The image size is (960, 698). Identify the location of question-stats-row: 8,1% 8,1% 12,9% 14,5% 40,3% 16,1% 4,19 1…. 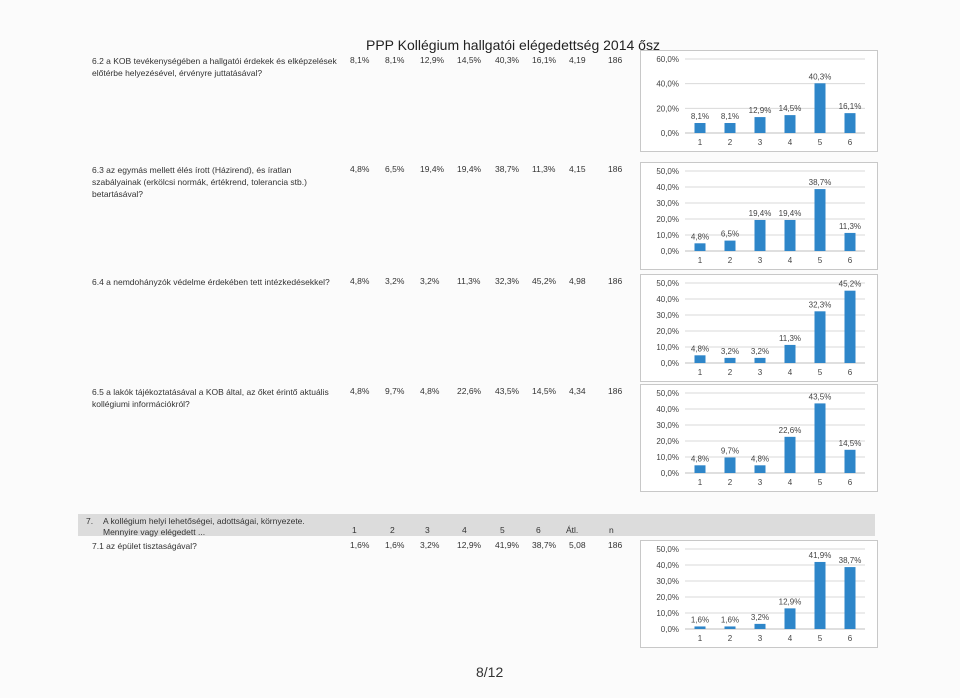
(490, 61).